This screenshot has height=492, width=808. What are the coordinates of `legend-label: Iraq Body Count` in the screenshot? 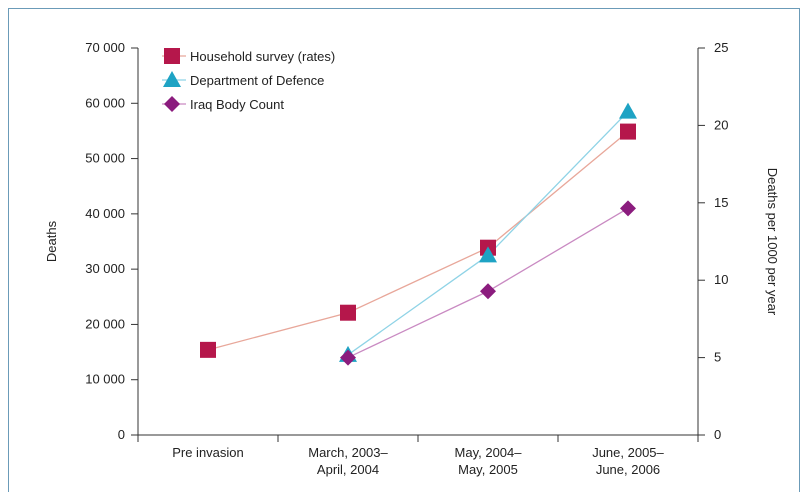 It's located at (237, 104).